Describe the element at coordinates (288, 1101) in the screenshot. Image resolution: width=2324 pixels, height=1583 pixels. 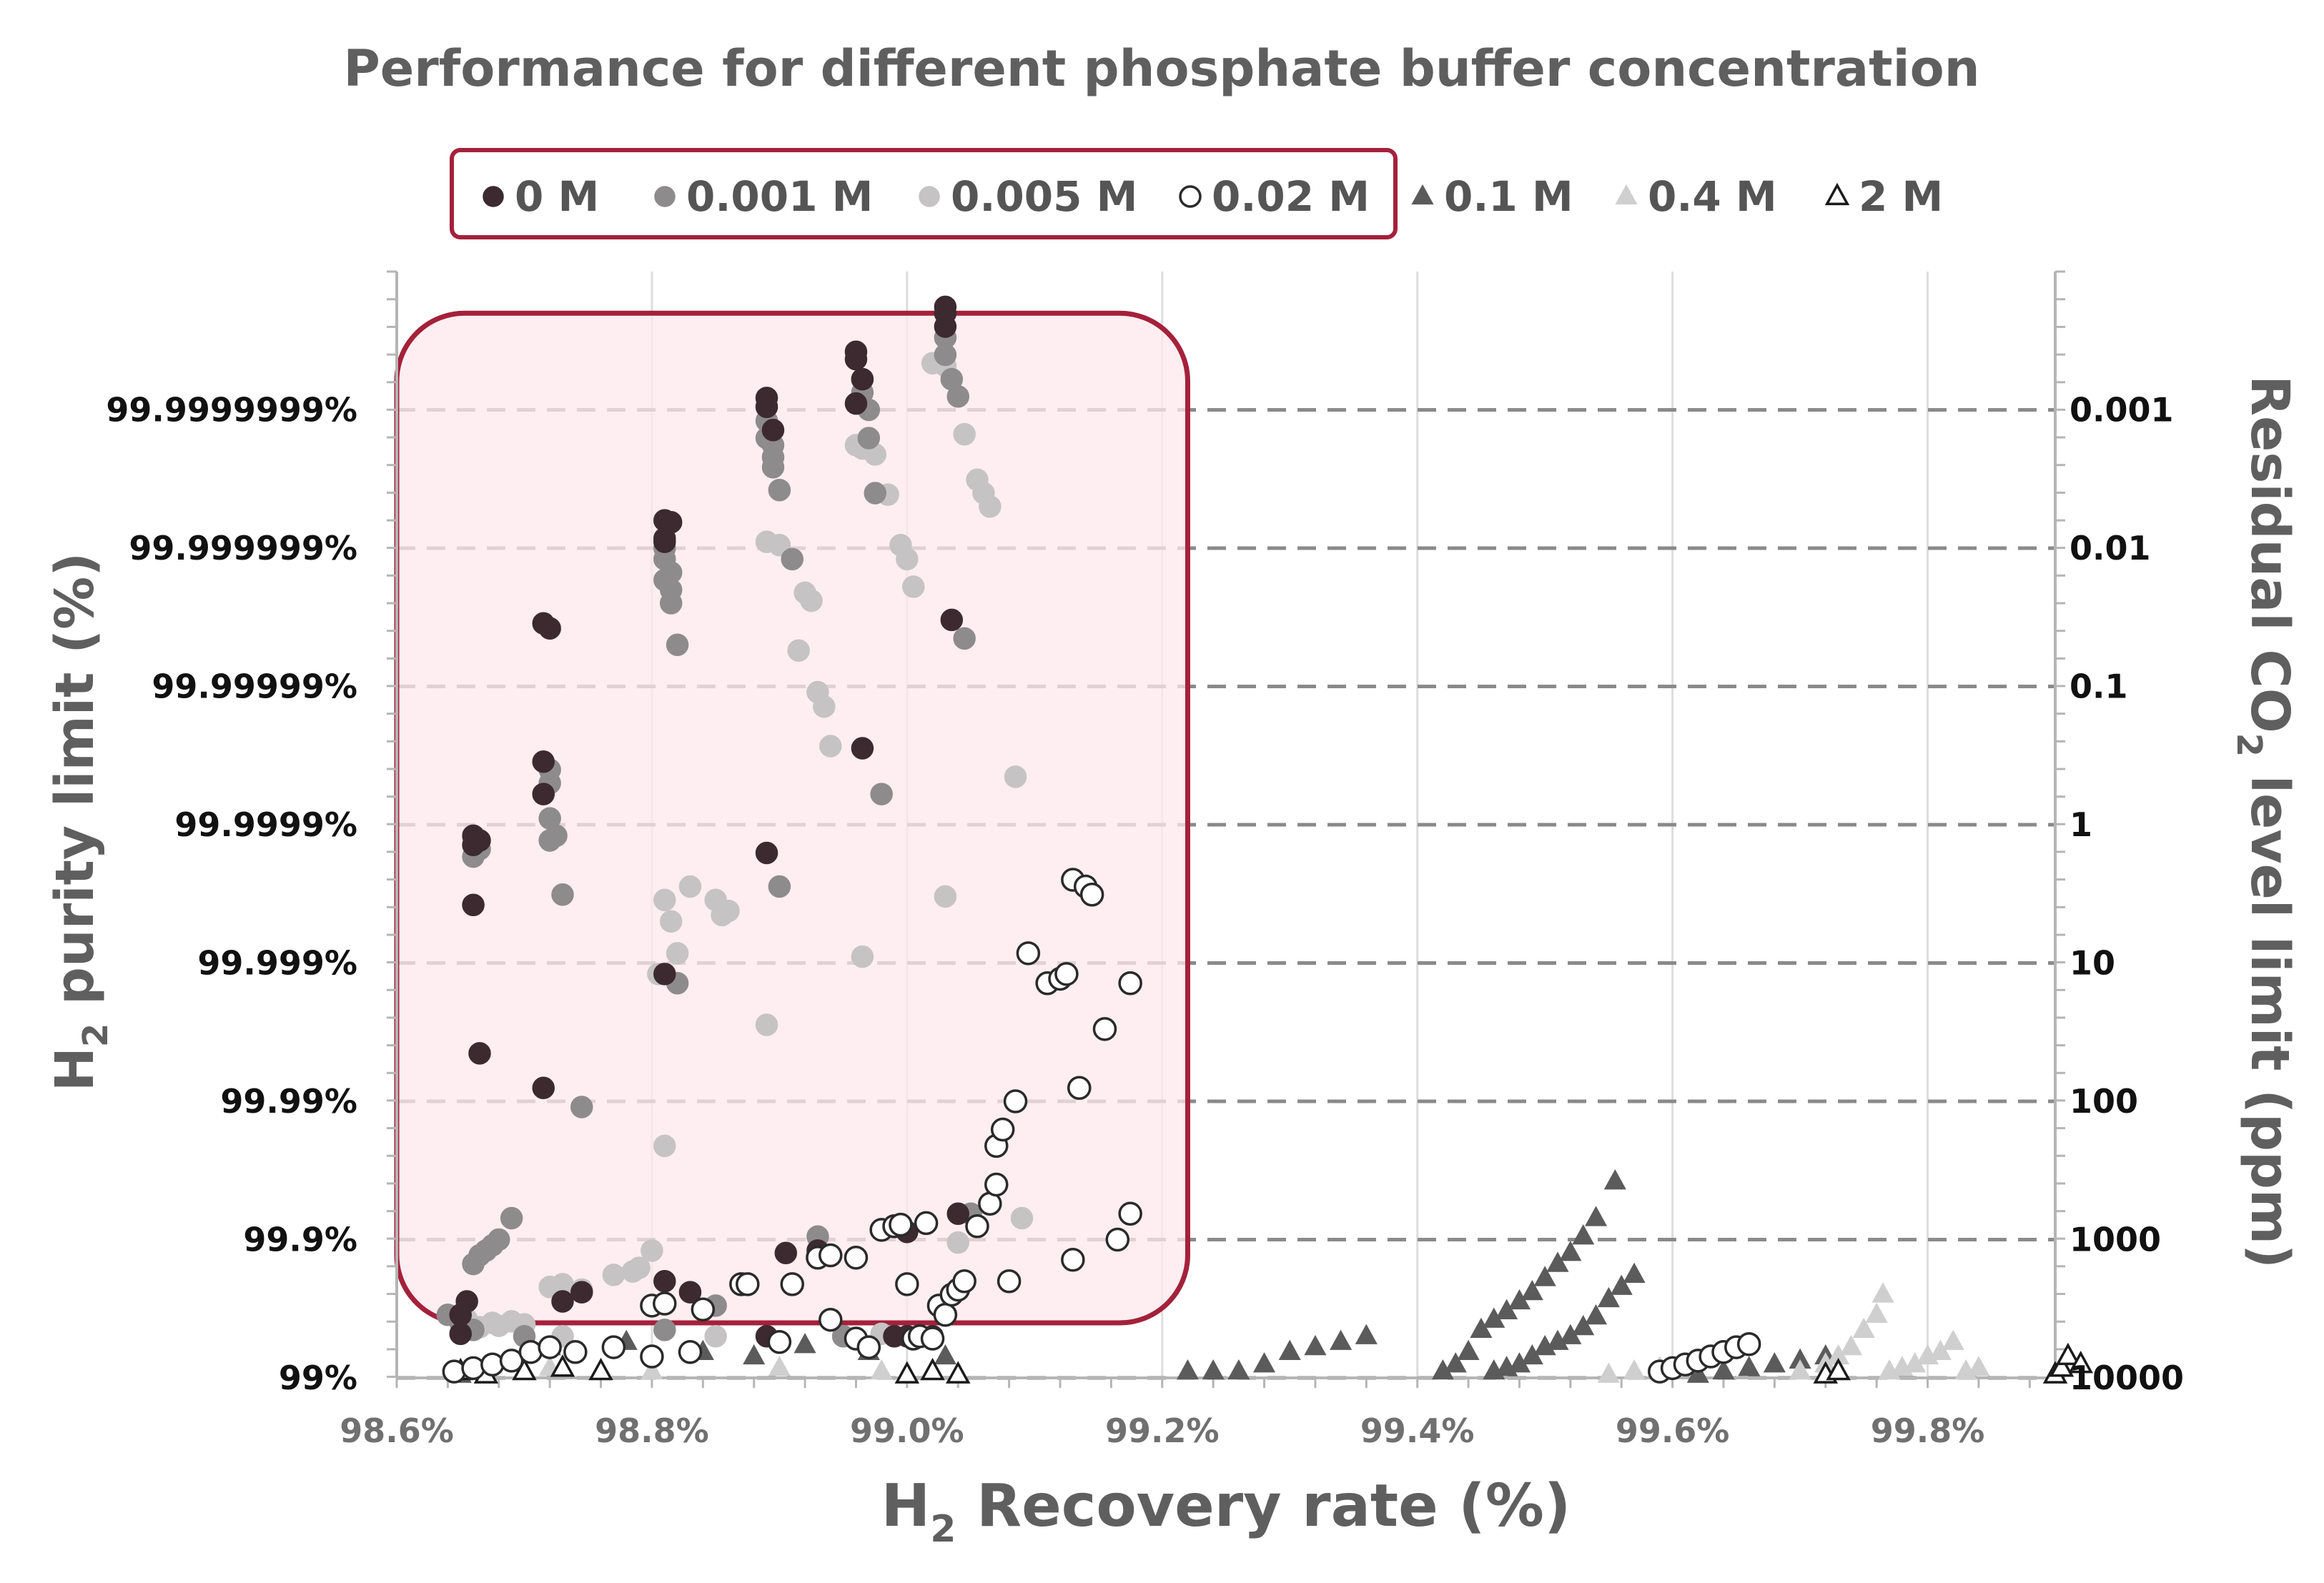
I see `y-tick-label-purity: 99.99%` at that location.